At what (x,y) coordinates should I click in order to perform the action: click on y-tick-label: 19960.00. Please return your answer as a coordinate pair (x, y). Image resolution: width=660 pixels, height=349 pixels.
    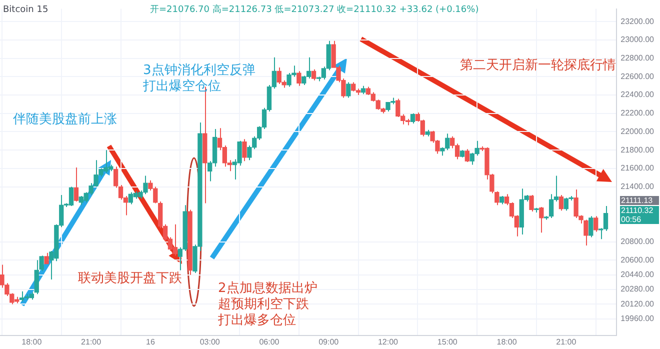
    Looking at the image, I should click on (637, 319).